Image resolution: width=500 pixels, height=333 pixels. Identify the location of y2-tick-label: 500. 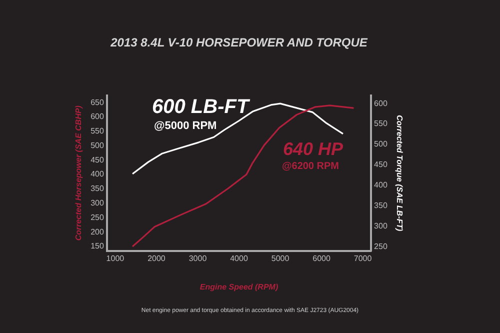
(381, 144).